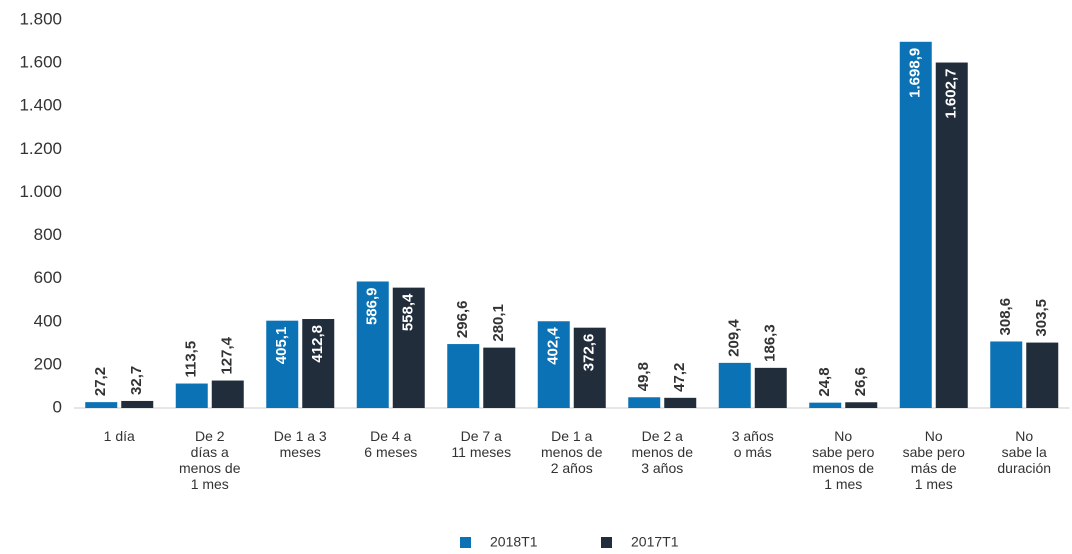  What do you see at coordinates (951, 94) in the screenshot?
I see `data-label: 1.602,7` at bounding box center [951, 94].